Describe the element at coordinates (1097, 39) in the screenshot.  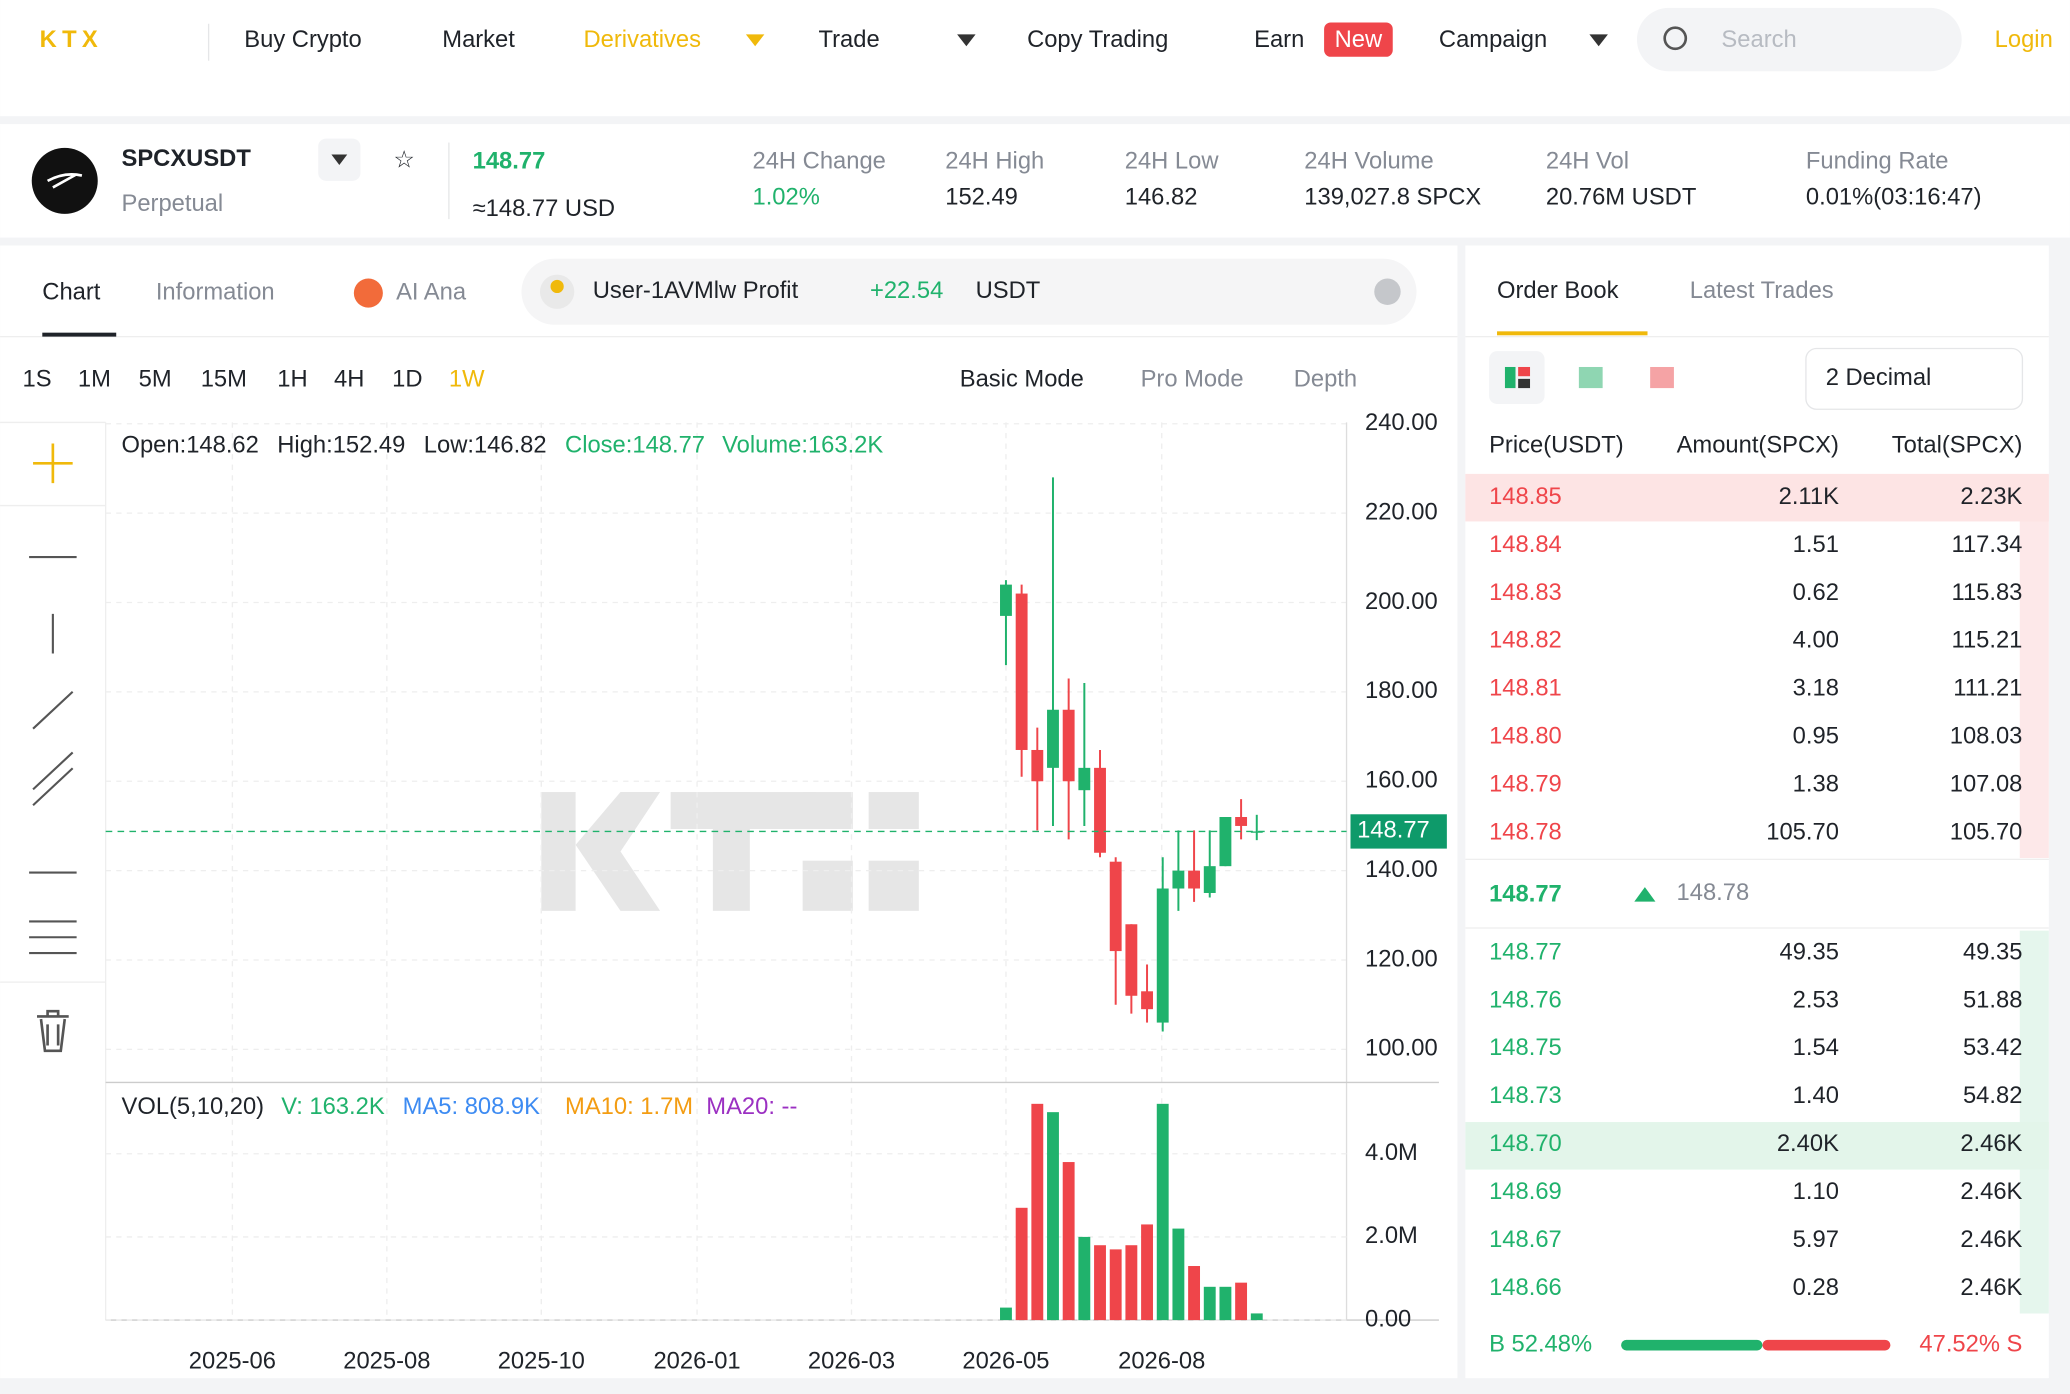
I see `nav-item: Copy Trading` at that location.